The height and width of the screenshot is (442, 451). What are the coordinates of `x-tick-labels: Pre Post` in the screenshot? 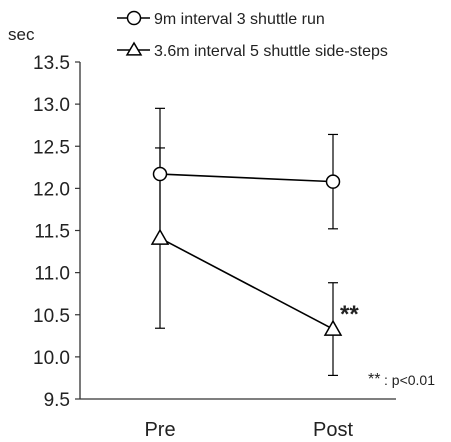 It's located at (248, 430).